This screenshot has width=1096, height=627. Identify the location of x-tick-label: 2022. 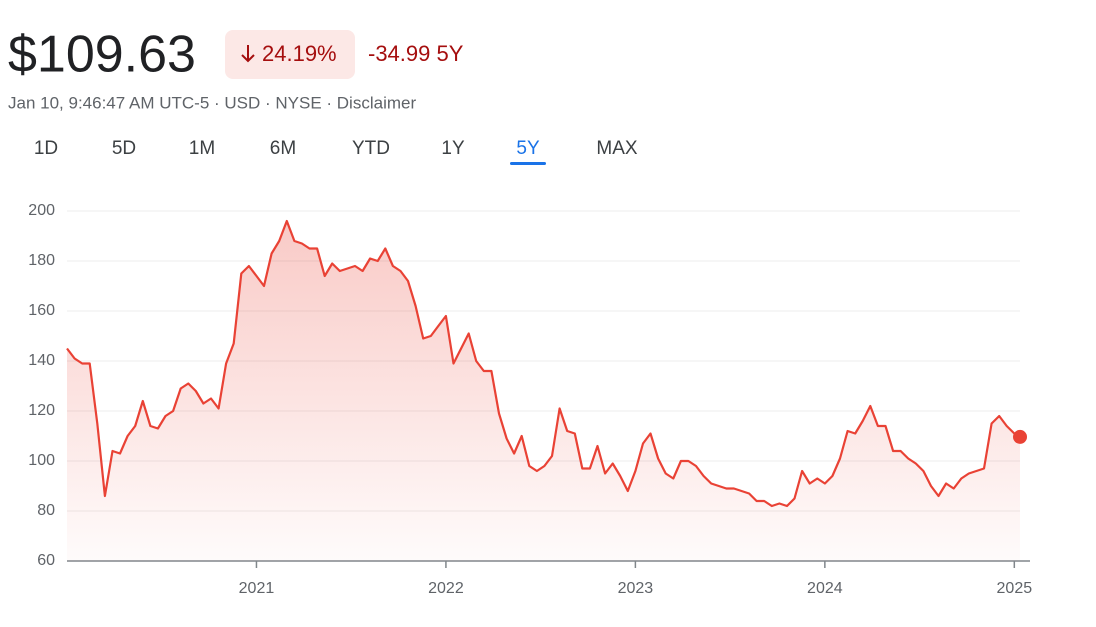
(446, 588).